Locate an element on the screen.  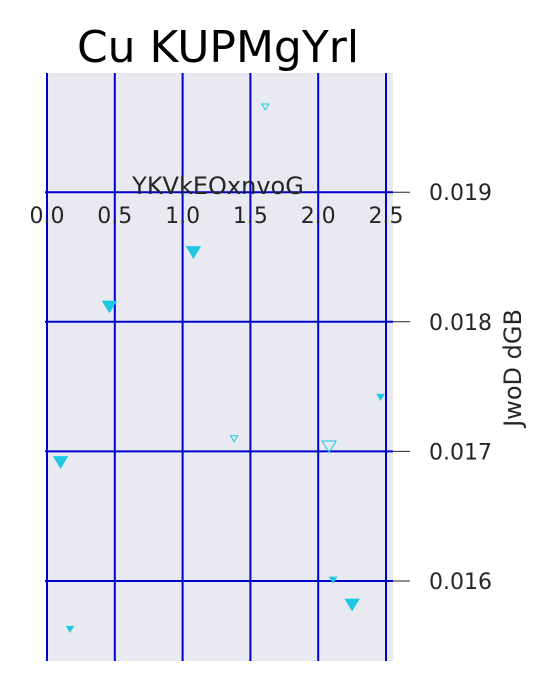
x-tick-label: 2.0 is located at coordinates (318, 216).